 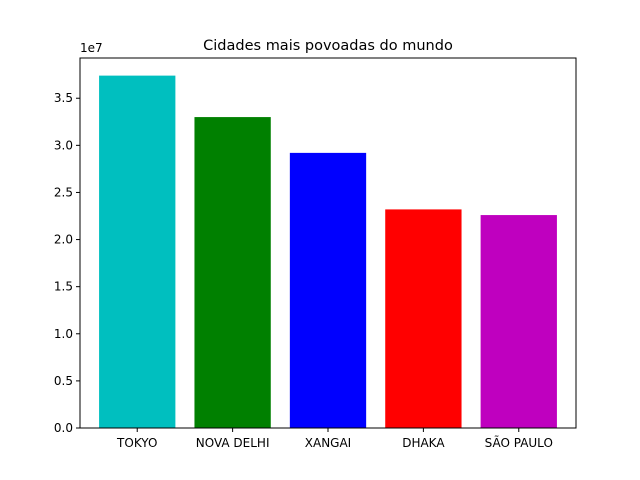 What do you see at coordinates (63, 145) in the screenshot?
I see `y-tick-label: 3.0` at bounding box center [63, 145].